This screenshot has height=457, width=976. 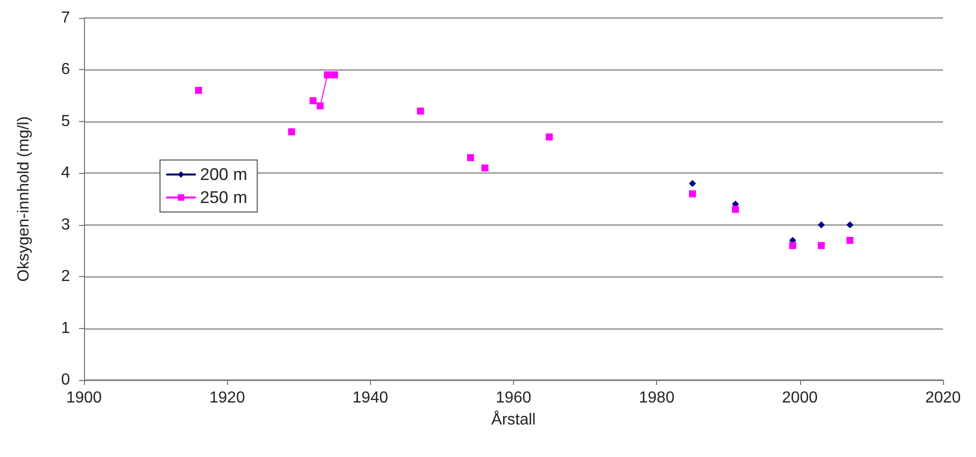 What do you see at coordinates (65, 328) in the screenshot?
I see `y-tick-label: 1` at bounding box center [65, 328].